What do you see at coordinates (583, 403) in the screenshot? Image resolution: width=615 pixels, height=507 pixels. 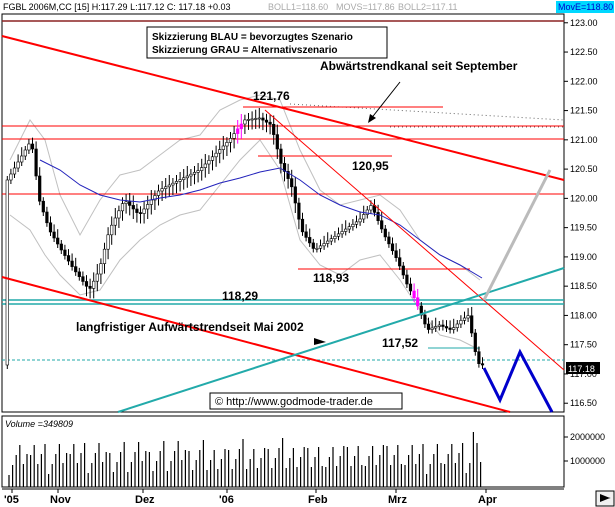 I see `y-tick-label: 116.50` at bounding box center [583, 403].